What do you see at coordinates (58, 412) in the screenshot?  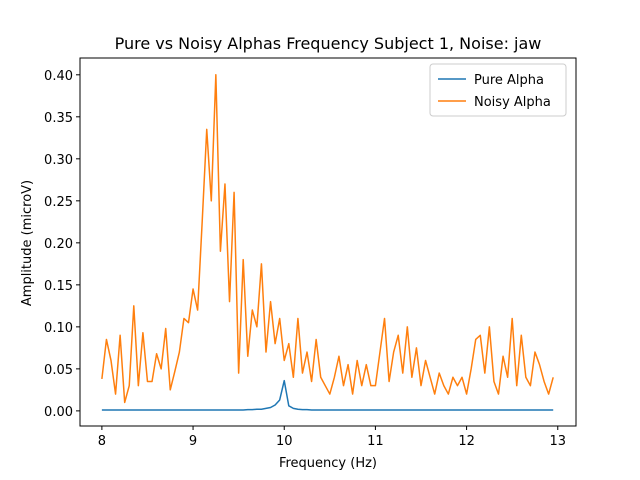 I see `y-tick-label: 0.00` at bounding box center [58, 412].